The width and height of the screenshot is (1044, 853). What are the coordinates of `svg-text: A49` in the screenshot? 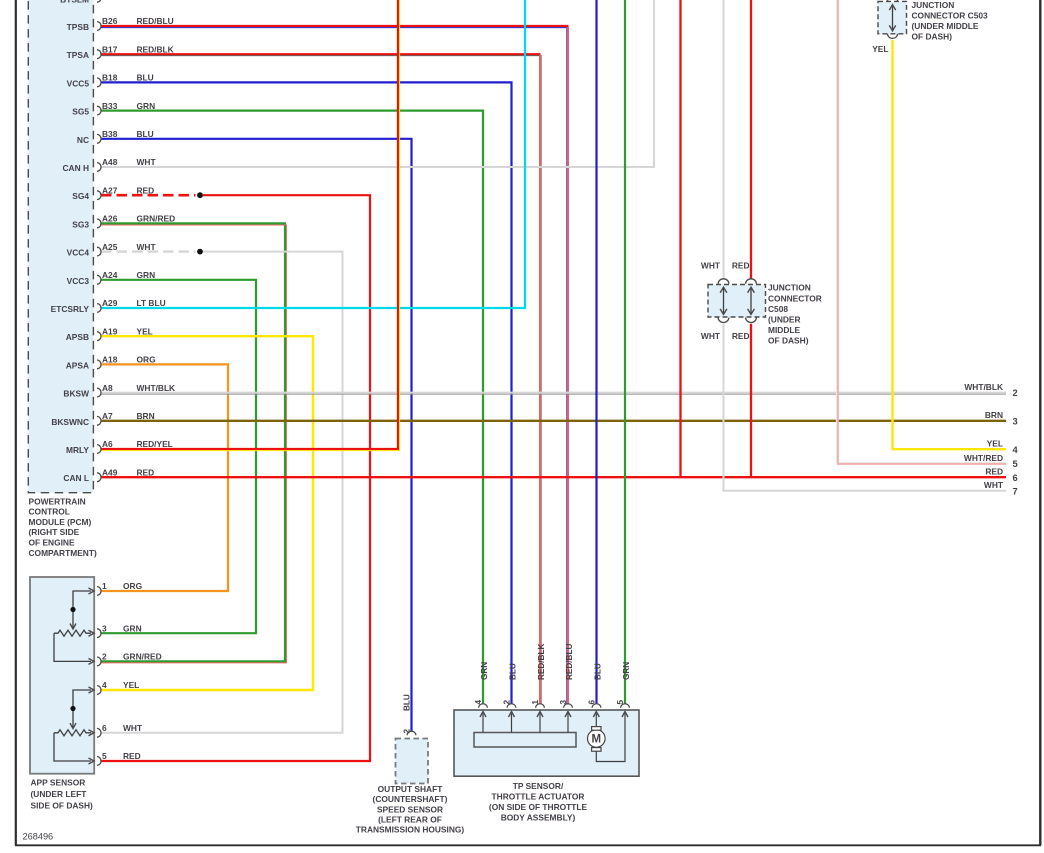 It's located at (110, 472).